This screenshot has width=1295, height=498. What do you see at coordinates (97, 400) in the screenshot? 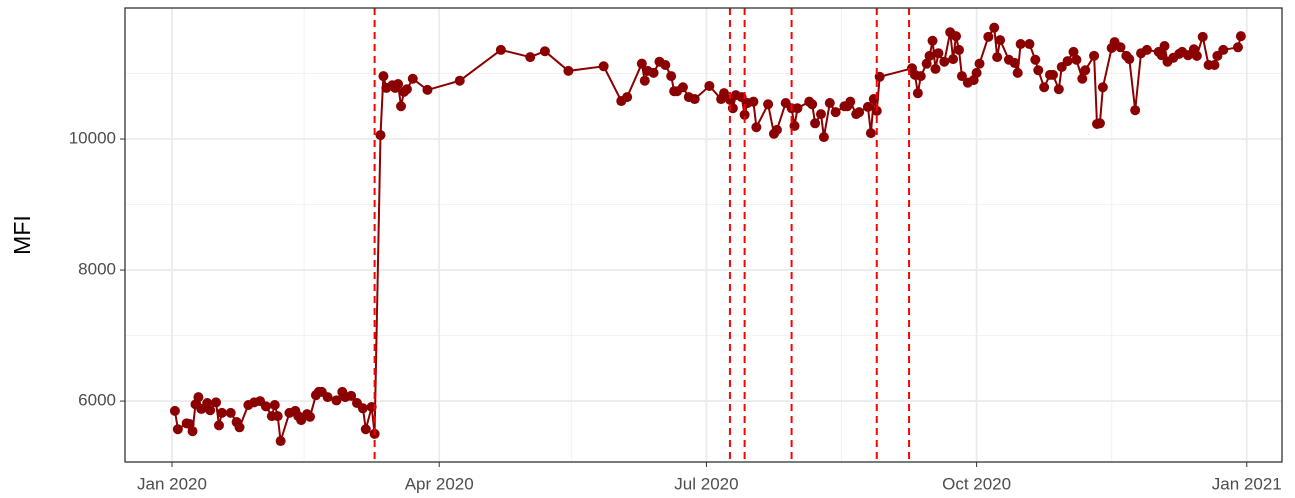
I see `y-tick-label: 6000` at bounding box center [97, 400].